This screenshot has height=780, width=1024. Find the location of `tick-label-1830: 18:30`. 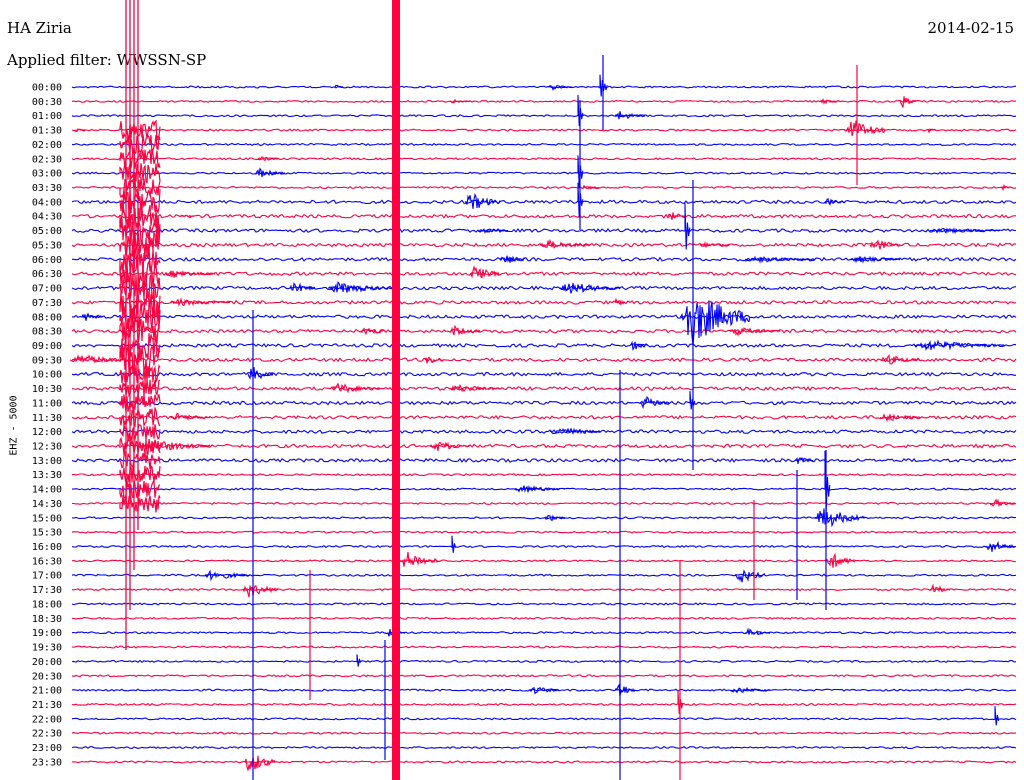

tick-label-1830: 18:30 is located at coordinates (47, 619).